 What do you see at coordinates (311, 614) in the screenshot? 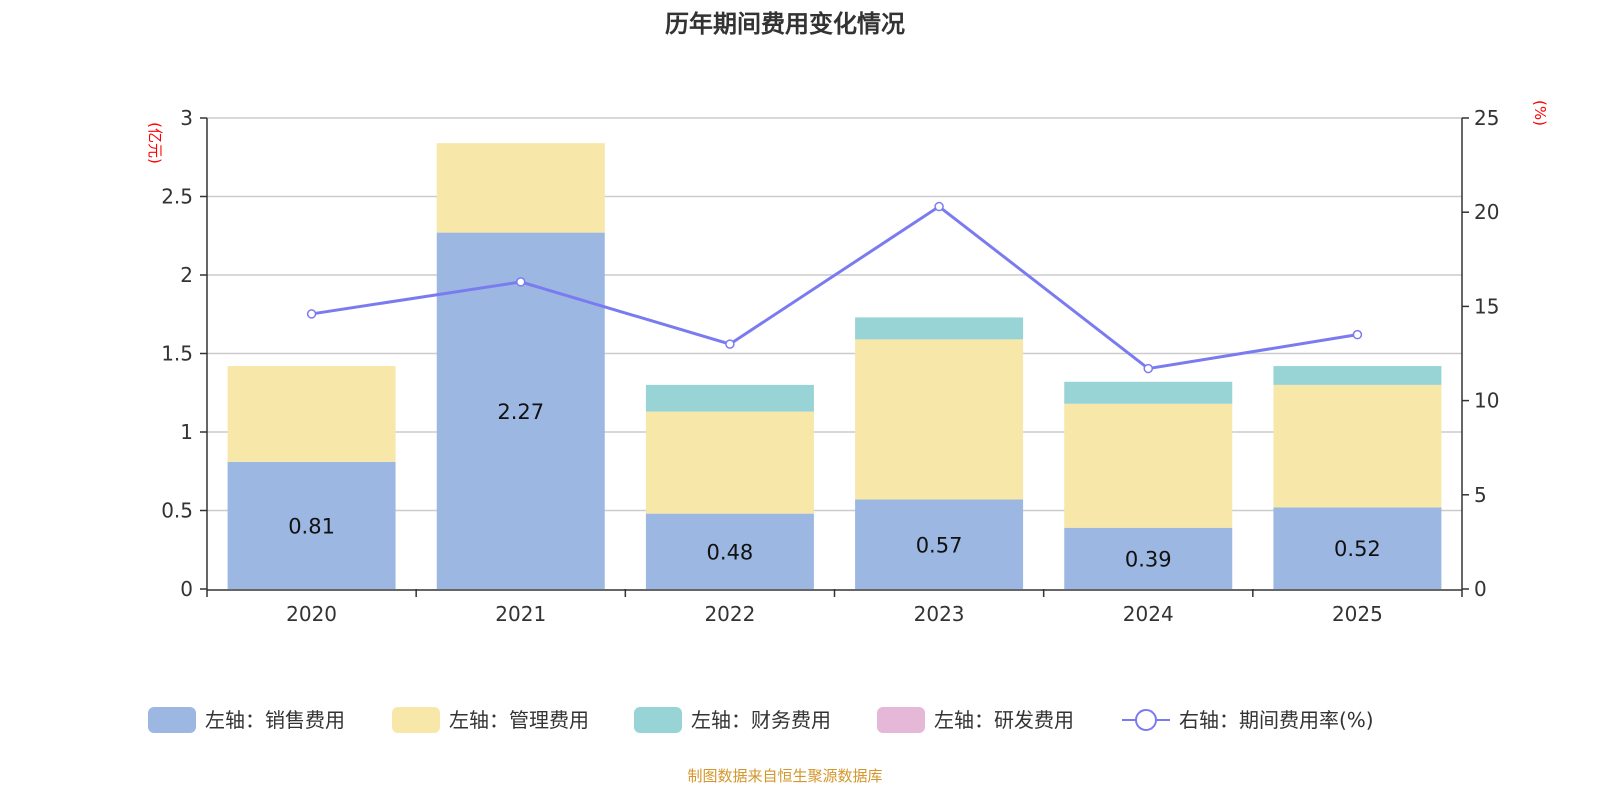
I see `x-tick-label: 2020` at bounding box center [311, 614].